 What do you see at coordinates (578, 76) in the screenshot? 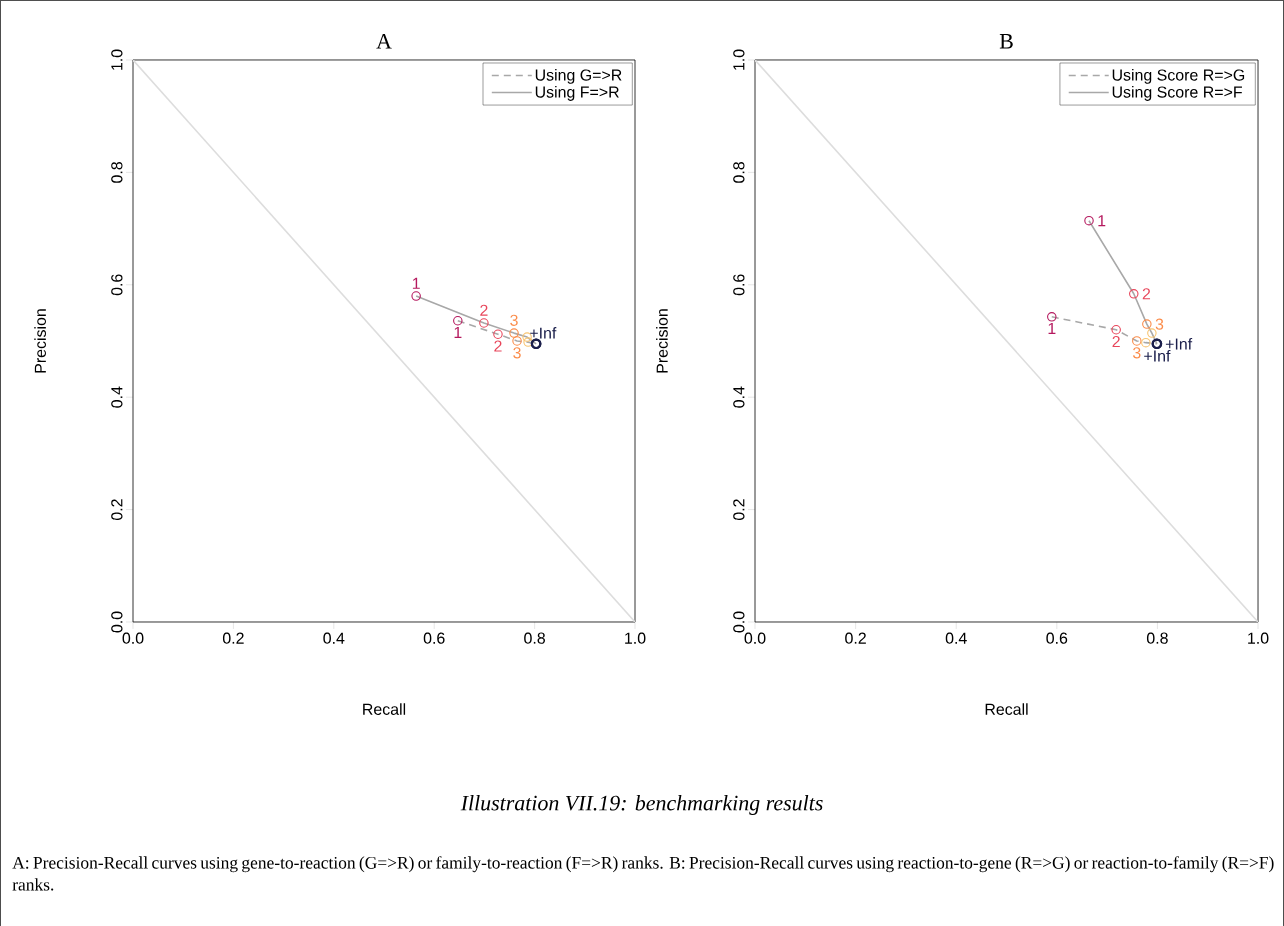
I see `legend-label: Using G=>R` at bounding box center [578, 76].